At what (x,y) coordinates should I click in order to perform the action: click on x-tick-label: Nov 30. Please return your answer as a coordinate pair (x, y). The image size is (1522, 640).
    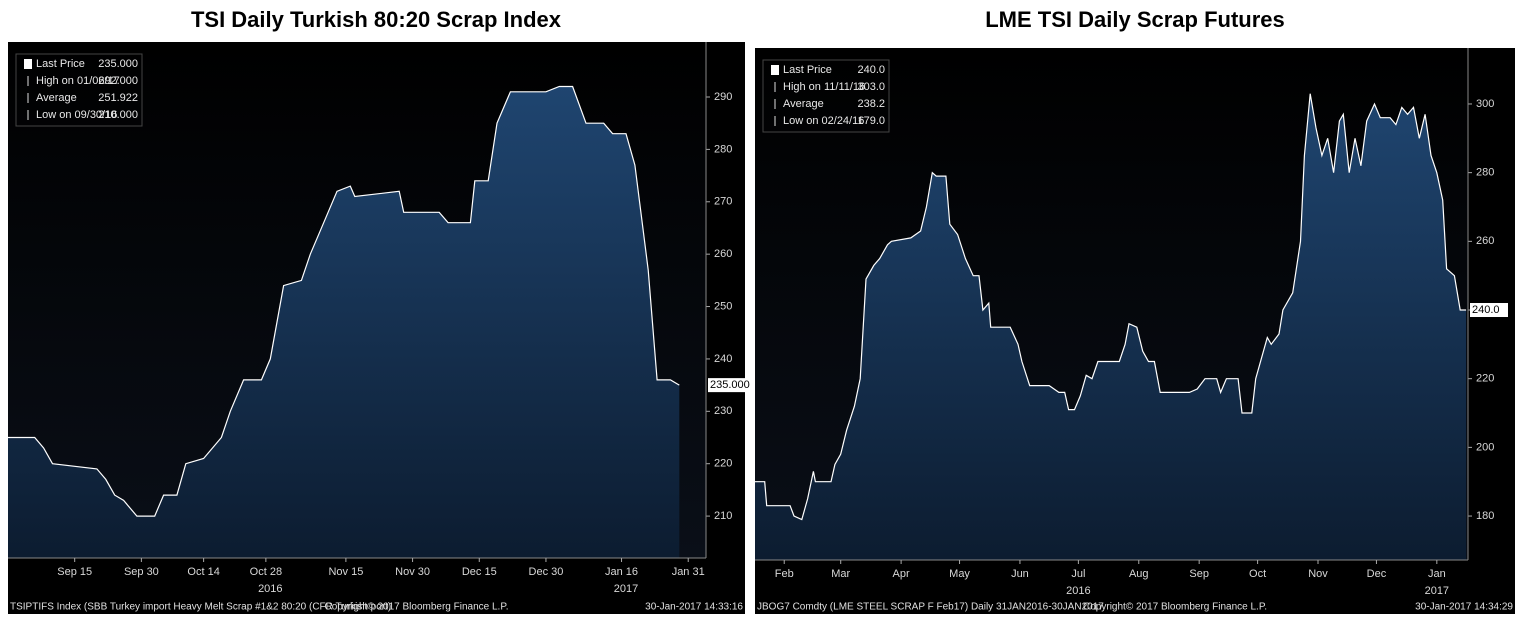
    Looking at the image, I should click on (412, 572).